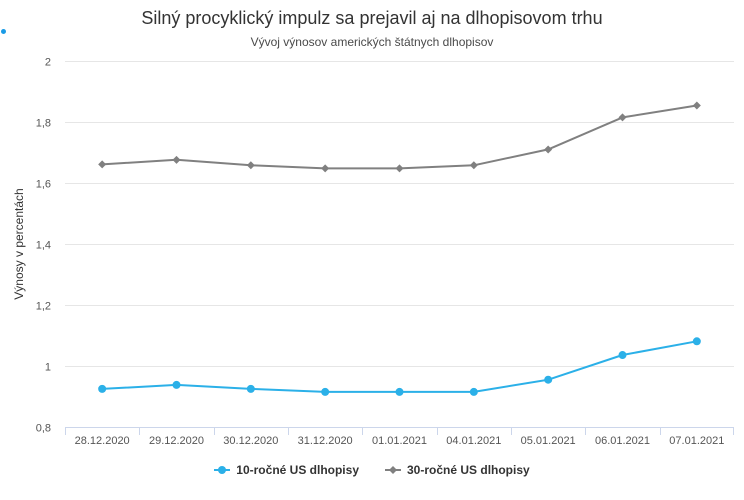 The width and height of the screenshot is (744, 500). I want to click on legend-circle-icon, so click(222, 470).